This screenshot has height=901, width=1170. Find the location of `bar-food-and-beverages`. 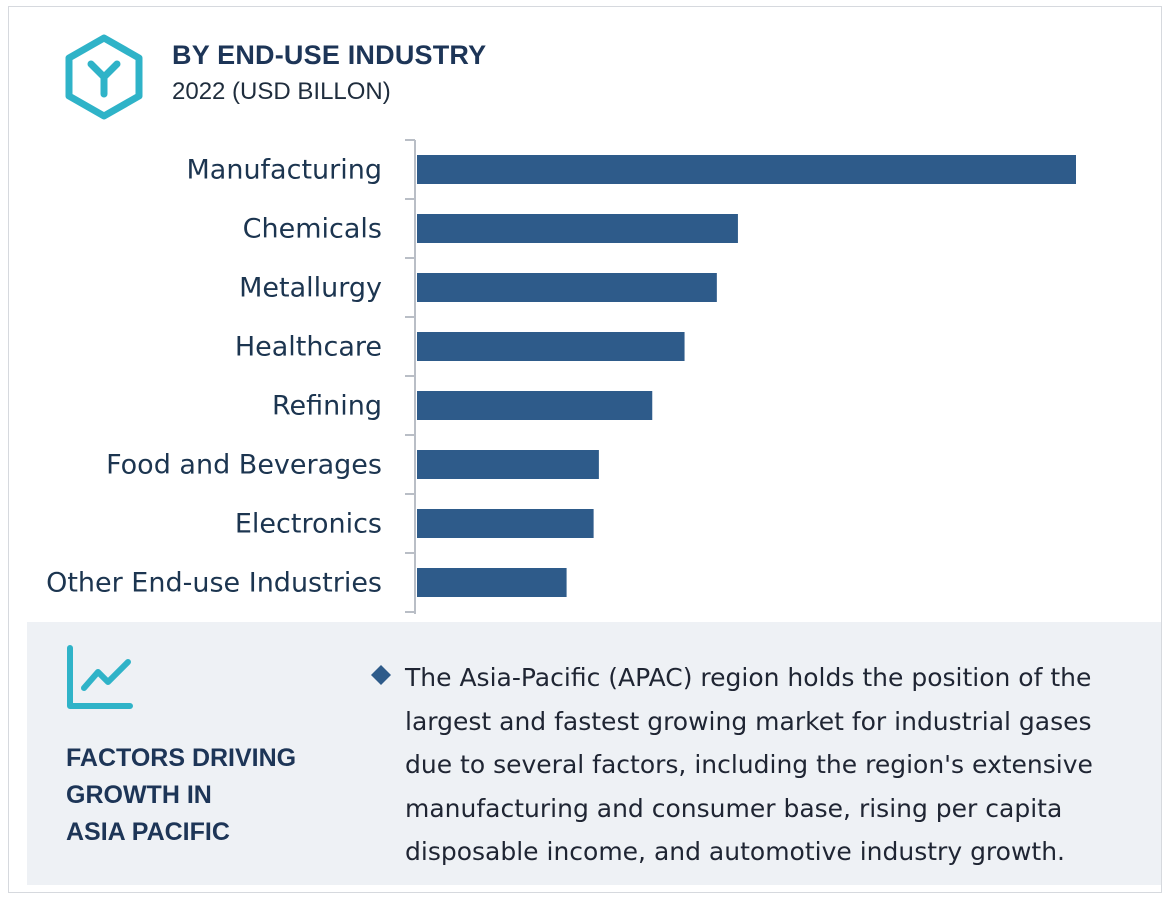

bar-food-and-beverages is located at coordinates (508, 464).